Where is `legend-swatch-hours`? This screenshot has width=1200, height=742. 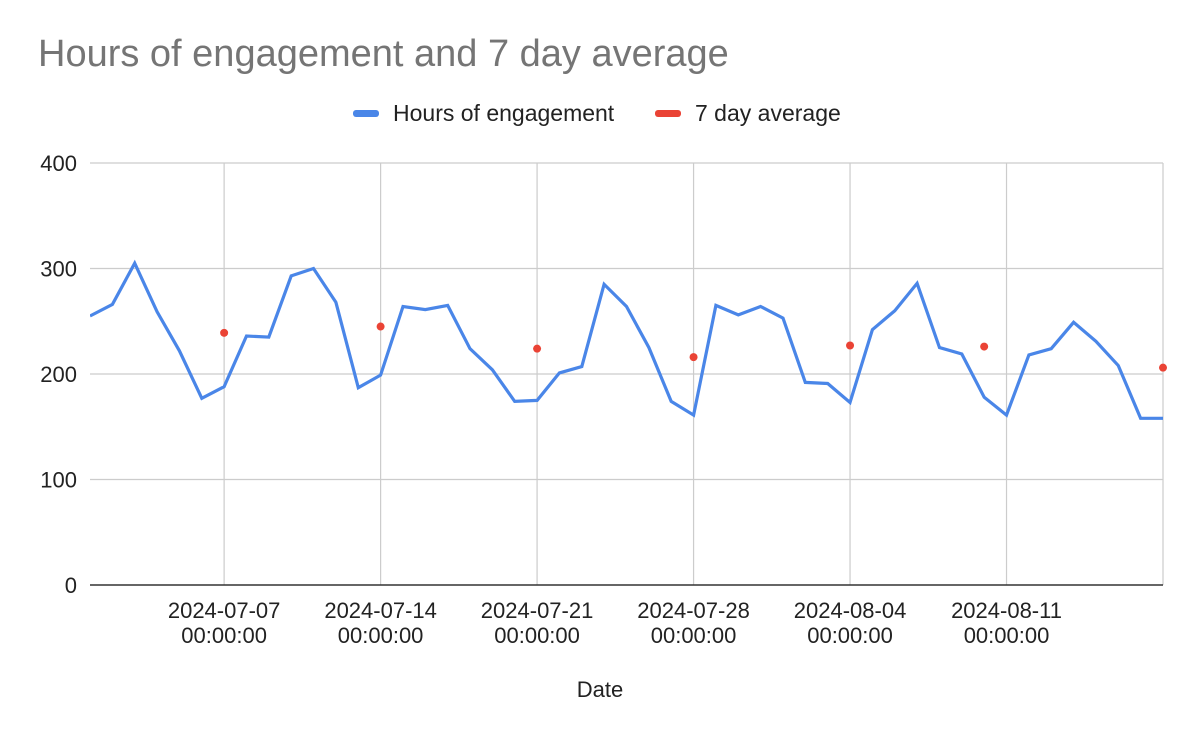 legend-swatch-hours is located at coordinates (366, 113).